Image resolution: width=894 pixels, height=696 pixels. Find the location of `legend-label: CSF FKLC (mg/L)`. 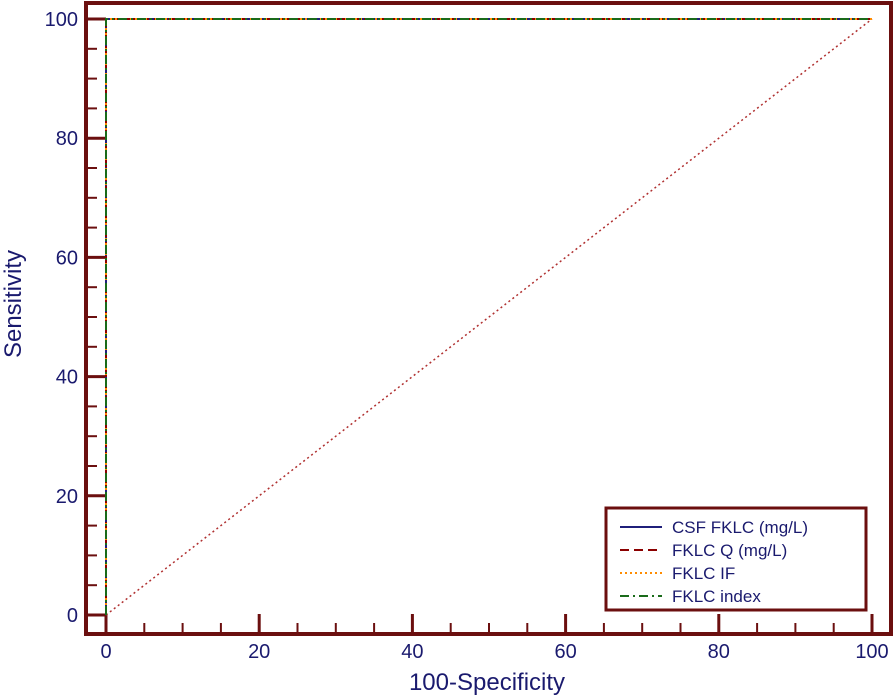

legend-label: CSF FKLC (mg/L) is located at coordinates (740, 527).